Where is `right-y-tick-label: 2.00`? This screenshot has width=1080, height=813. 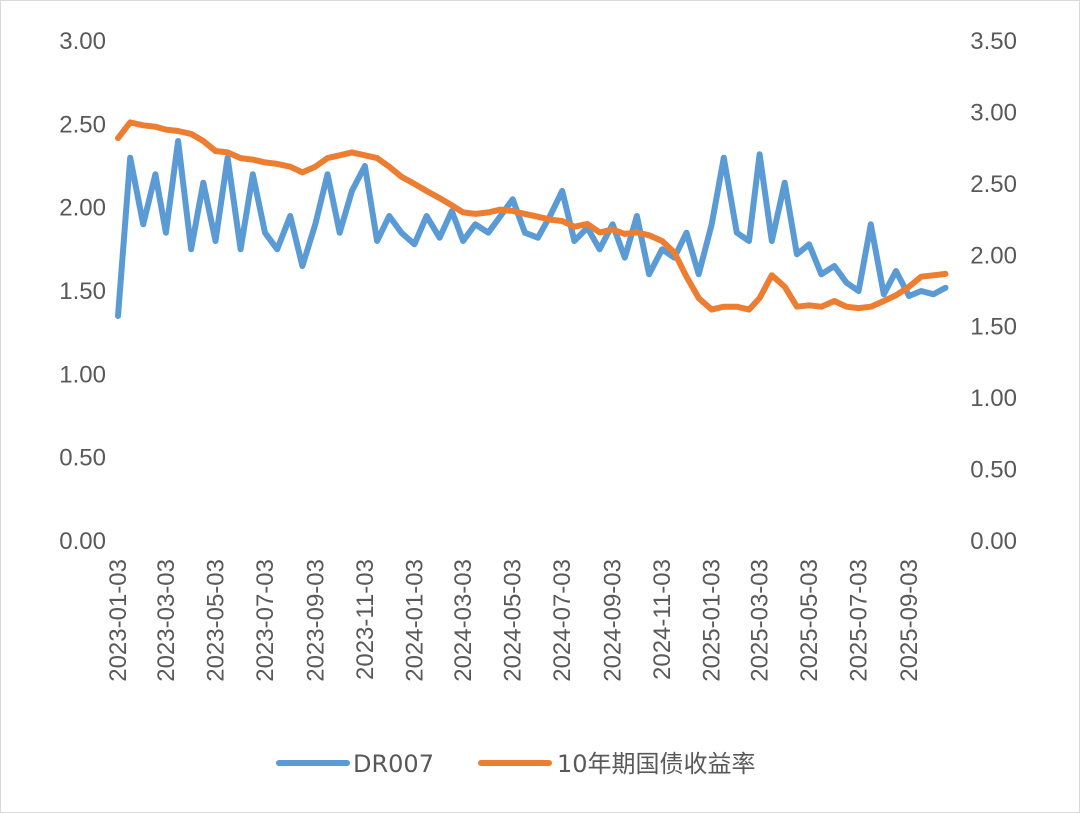
right-y-tick-label: 2.00 is located at coordinates (993, 255).